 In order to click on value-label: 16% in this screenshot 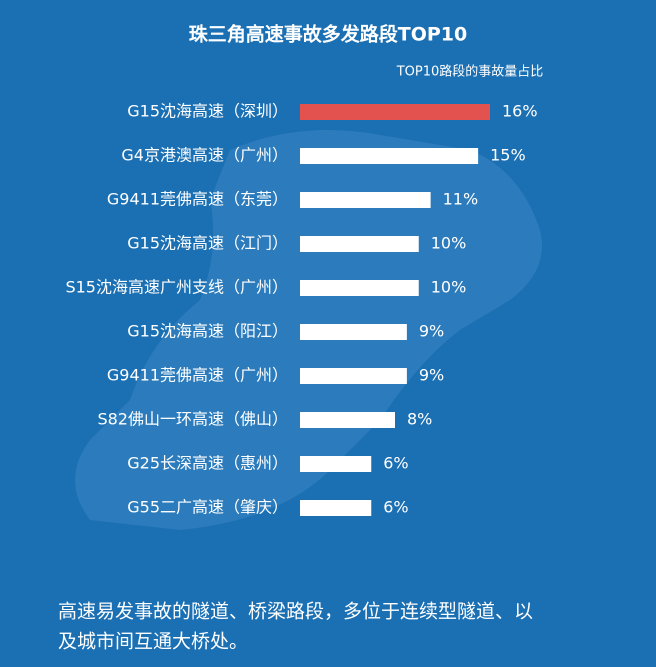, I will do `click(520, 111)`.